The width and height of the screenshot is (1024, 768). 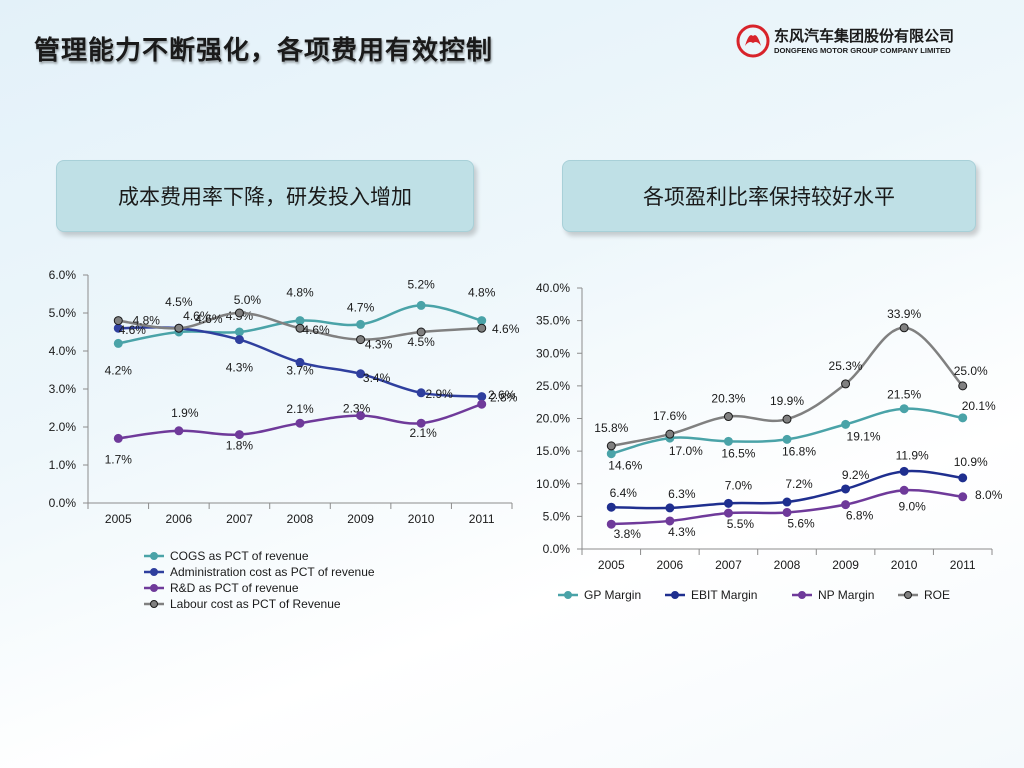 I want to click on data-label: 33.9%, so click(x=904, y=314).